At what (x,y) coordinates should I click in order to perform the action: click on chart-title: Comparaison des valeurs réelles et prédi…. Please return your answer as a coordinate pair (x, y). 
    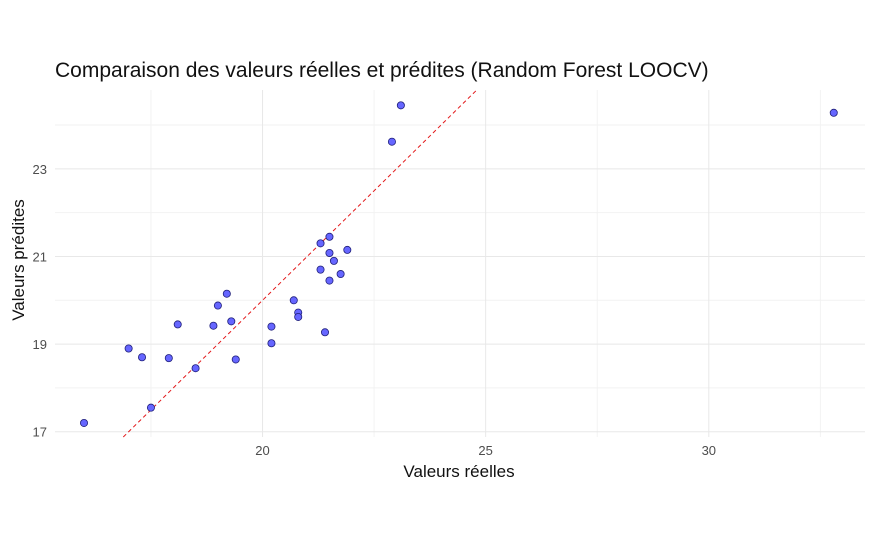
    Looking at the image, I should click on (382, 70).